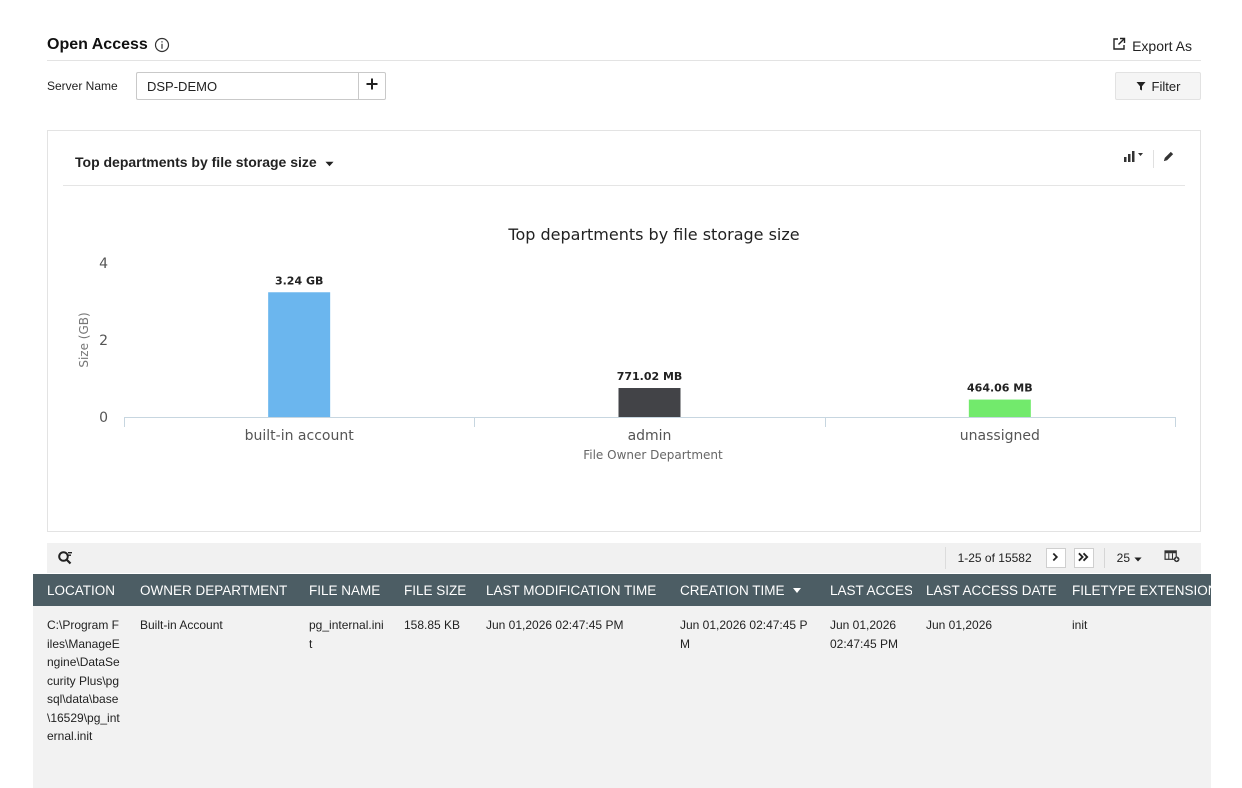 The image size is (1242, 788). I want to click on x-tick-label: admin, so click(650, 436).